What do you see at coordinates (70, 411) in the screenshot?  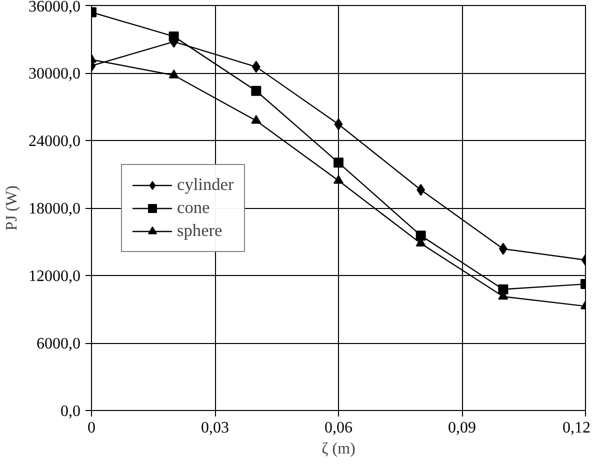 I see `y-tick-label: 0,0` at bounding box center [70, 411].